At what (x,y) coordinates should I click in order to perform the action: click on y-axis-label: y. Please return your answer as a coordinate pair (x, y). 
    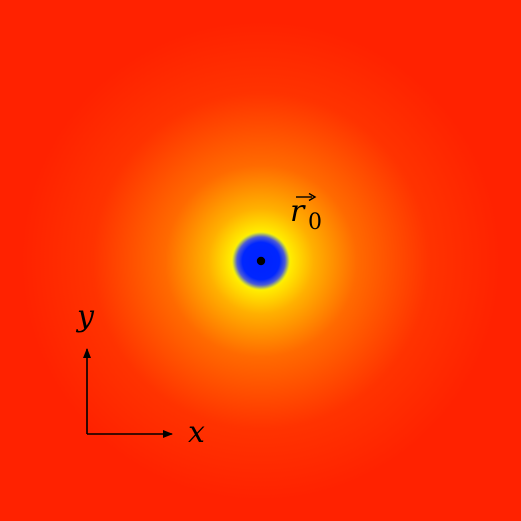
    Looking at the image, I should click on (85, 316).